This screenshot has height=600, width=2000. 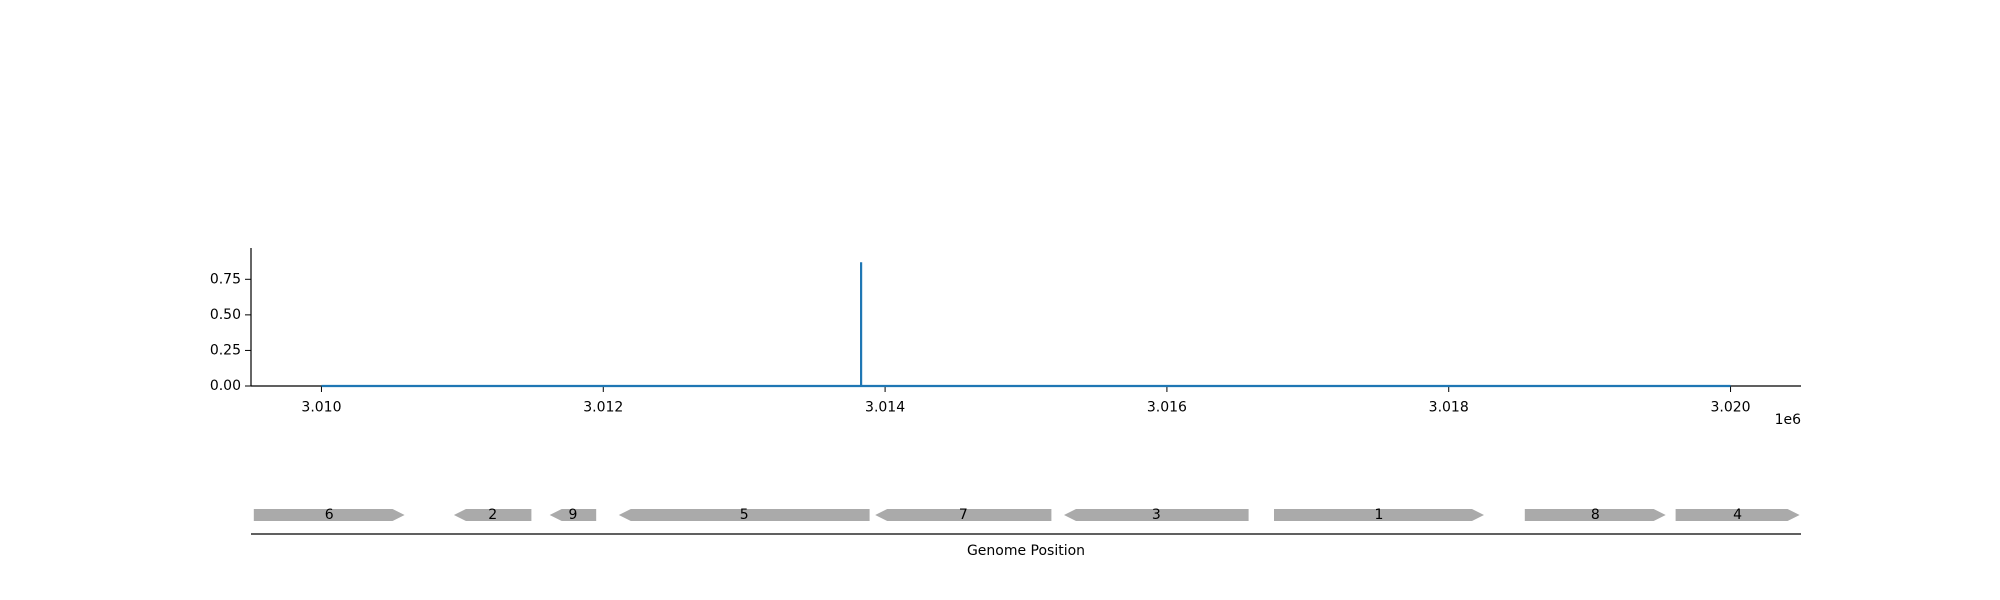 What do you see at coordinates (603, 408) in the screenshot?
I see `x-tick-label: 3.012` at bounding box center [603, 408].